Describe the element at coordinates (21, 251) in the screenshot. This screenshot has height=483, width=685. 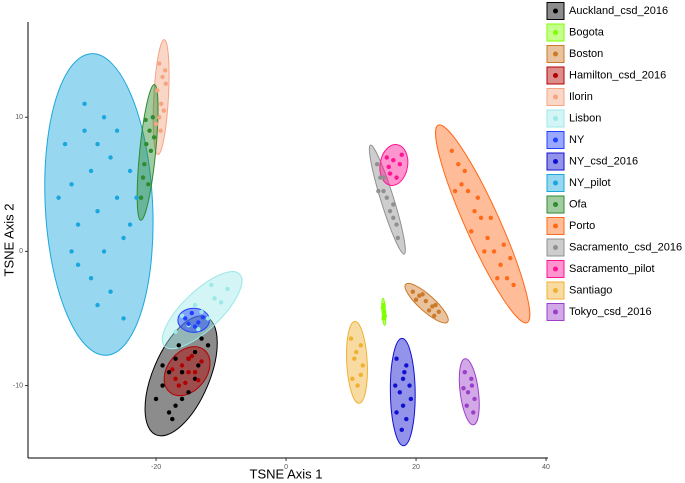
I see `y-tick-label: 0` at that location.